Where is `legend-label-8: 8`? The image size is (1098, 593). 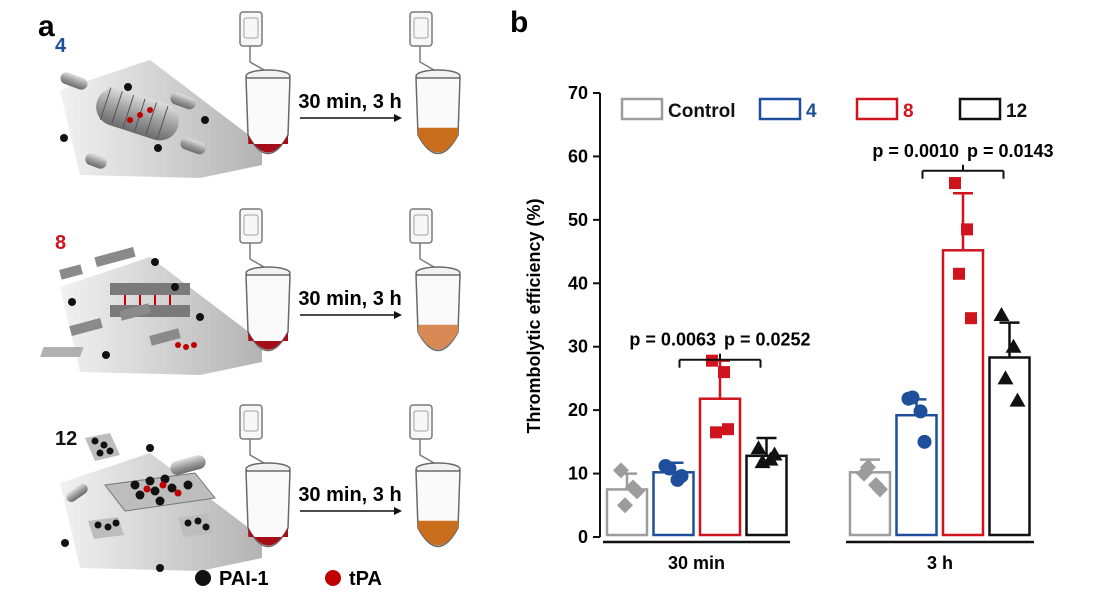
legend-label-8: 8 is located at coordinates (908, 111).